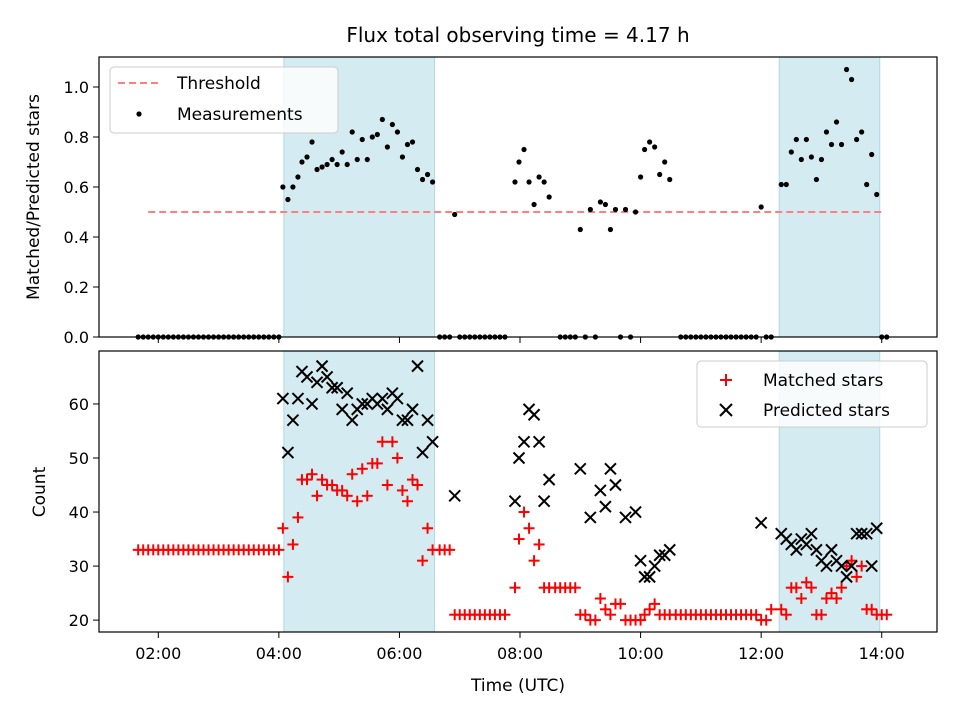 The width and height of the screenshot is (960, 720). Describe the element at coordinates (79, 620) in the screenshot. I see `bottom-y-tick-label: 20` at that location.